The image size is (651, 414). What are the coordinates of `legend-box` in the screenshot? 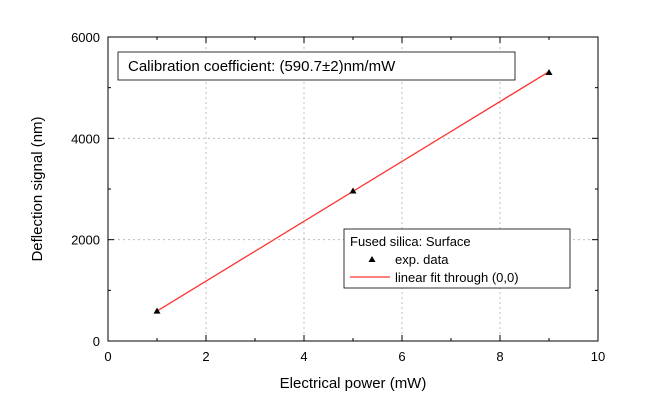 It's located at (457, 258).